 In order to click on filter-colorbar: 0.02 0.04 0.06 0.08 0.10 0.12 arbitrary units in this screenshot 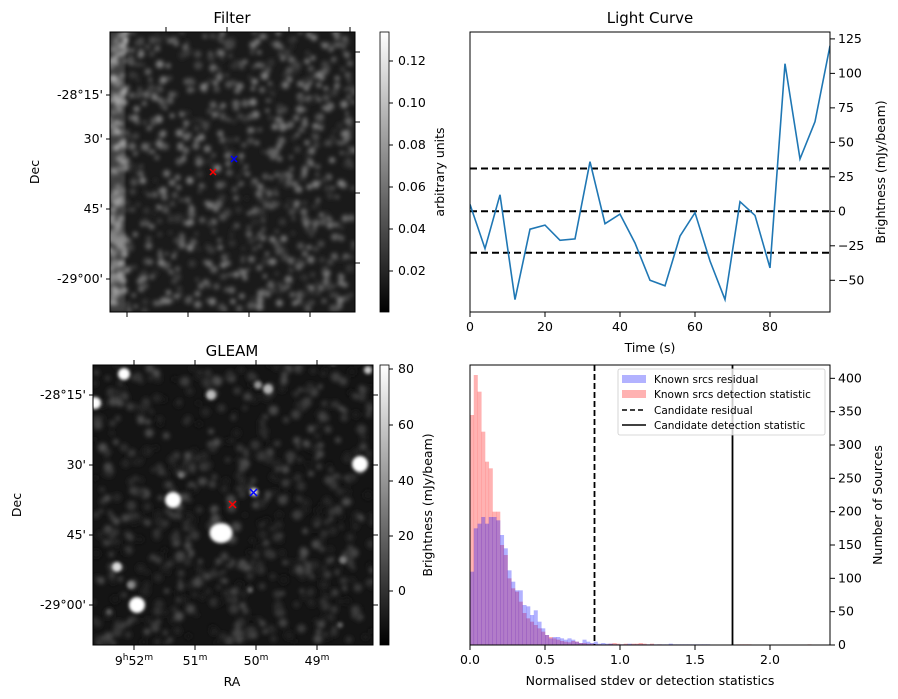, I will do `click(413, 172)`.